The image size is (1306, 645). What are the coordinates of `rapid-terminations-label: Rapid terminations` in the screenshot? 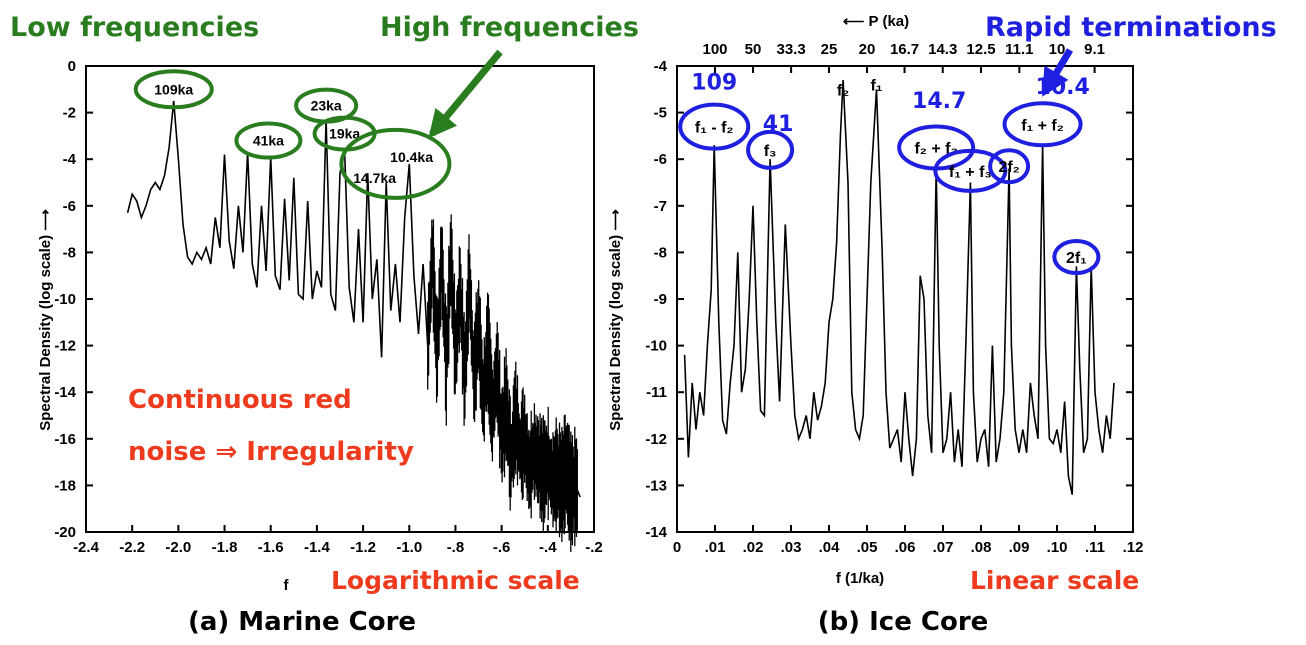 It's located at (1131, 27).